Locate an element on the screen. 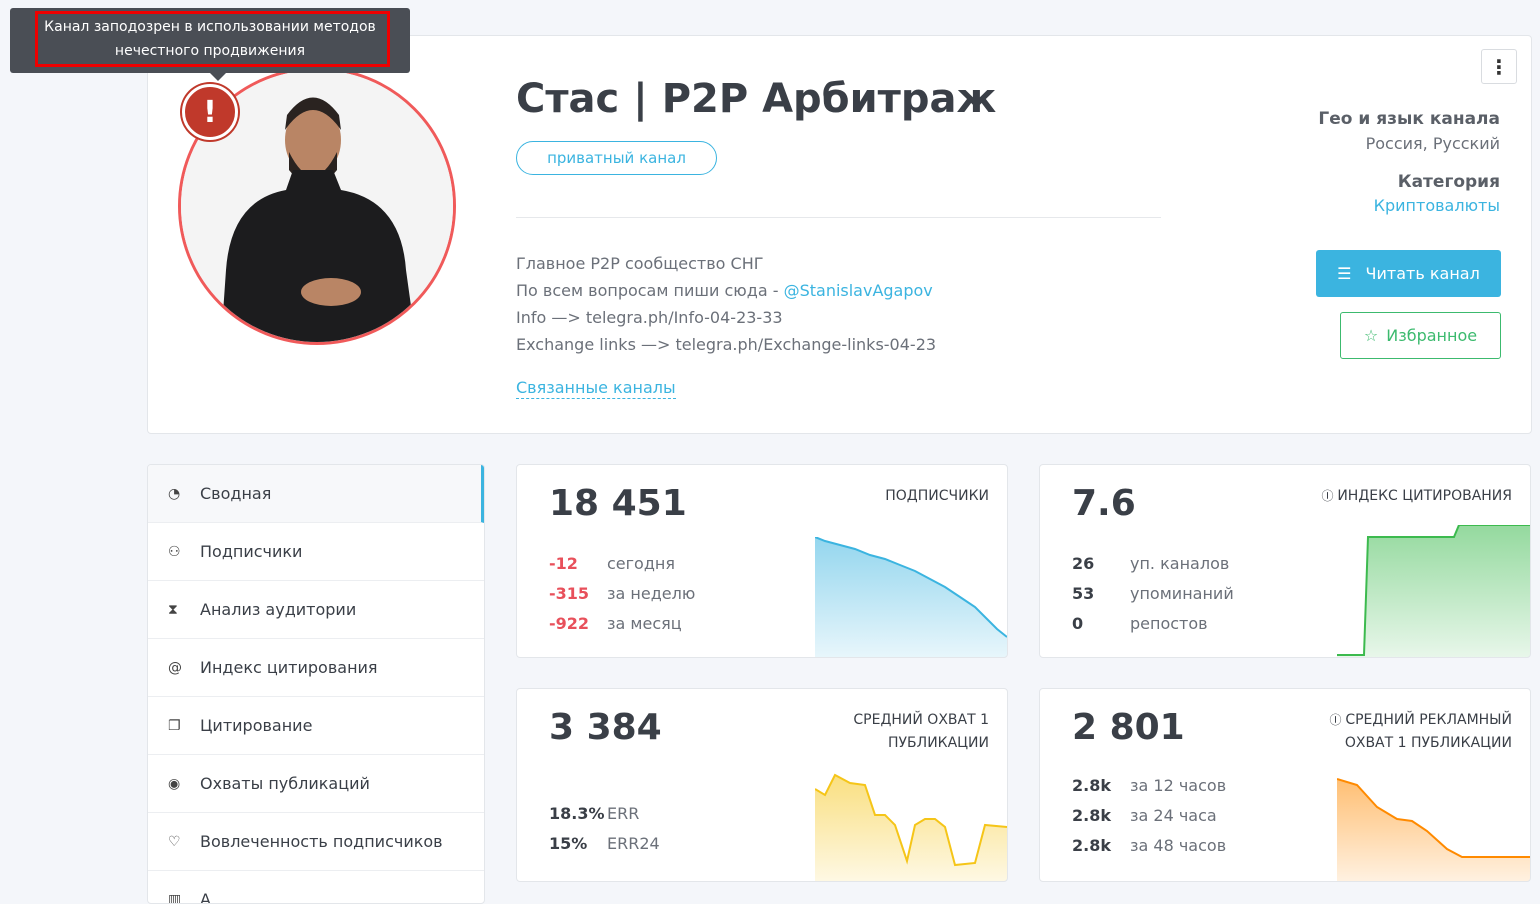 This screenshot has height=904, width=1540. contact-link: @StanislavAgapov is located at coordinates (858, 290).